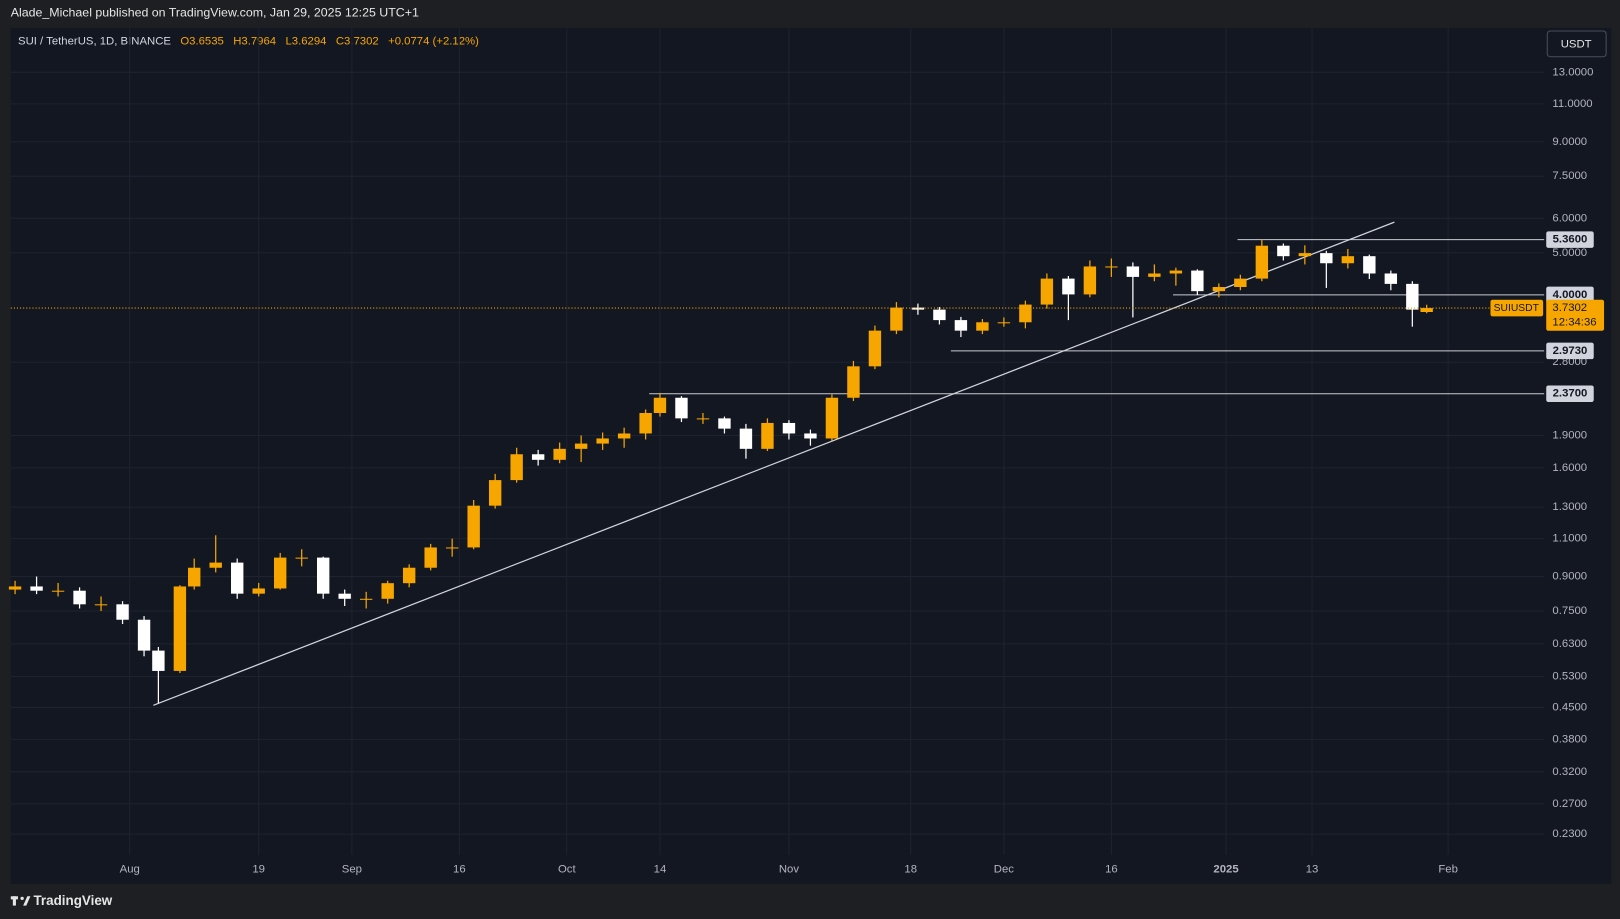 This screenshot has height=919, width=1620. Describe the element at coordinates (660, 869) in the screenshot. I see `x-tick-label: 14` at that location.